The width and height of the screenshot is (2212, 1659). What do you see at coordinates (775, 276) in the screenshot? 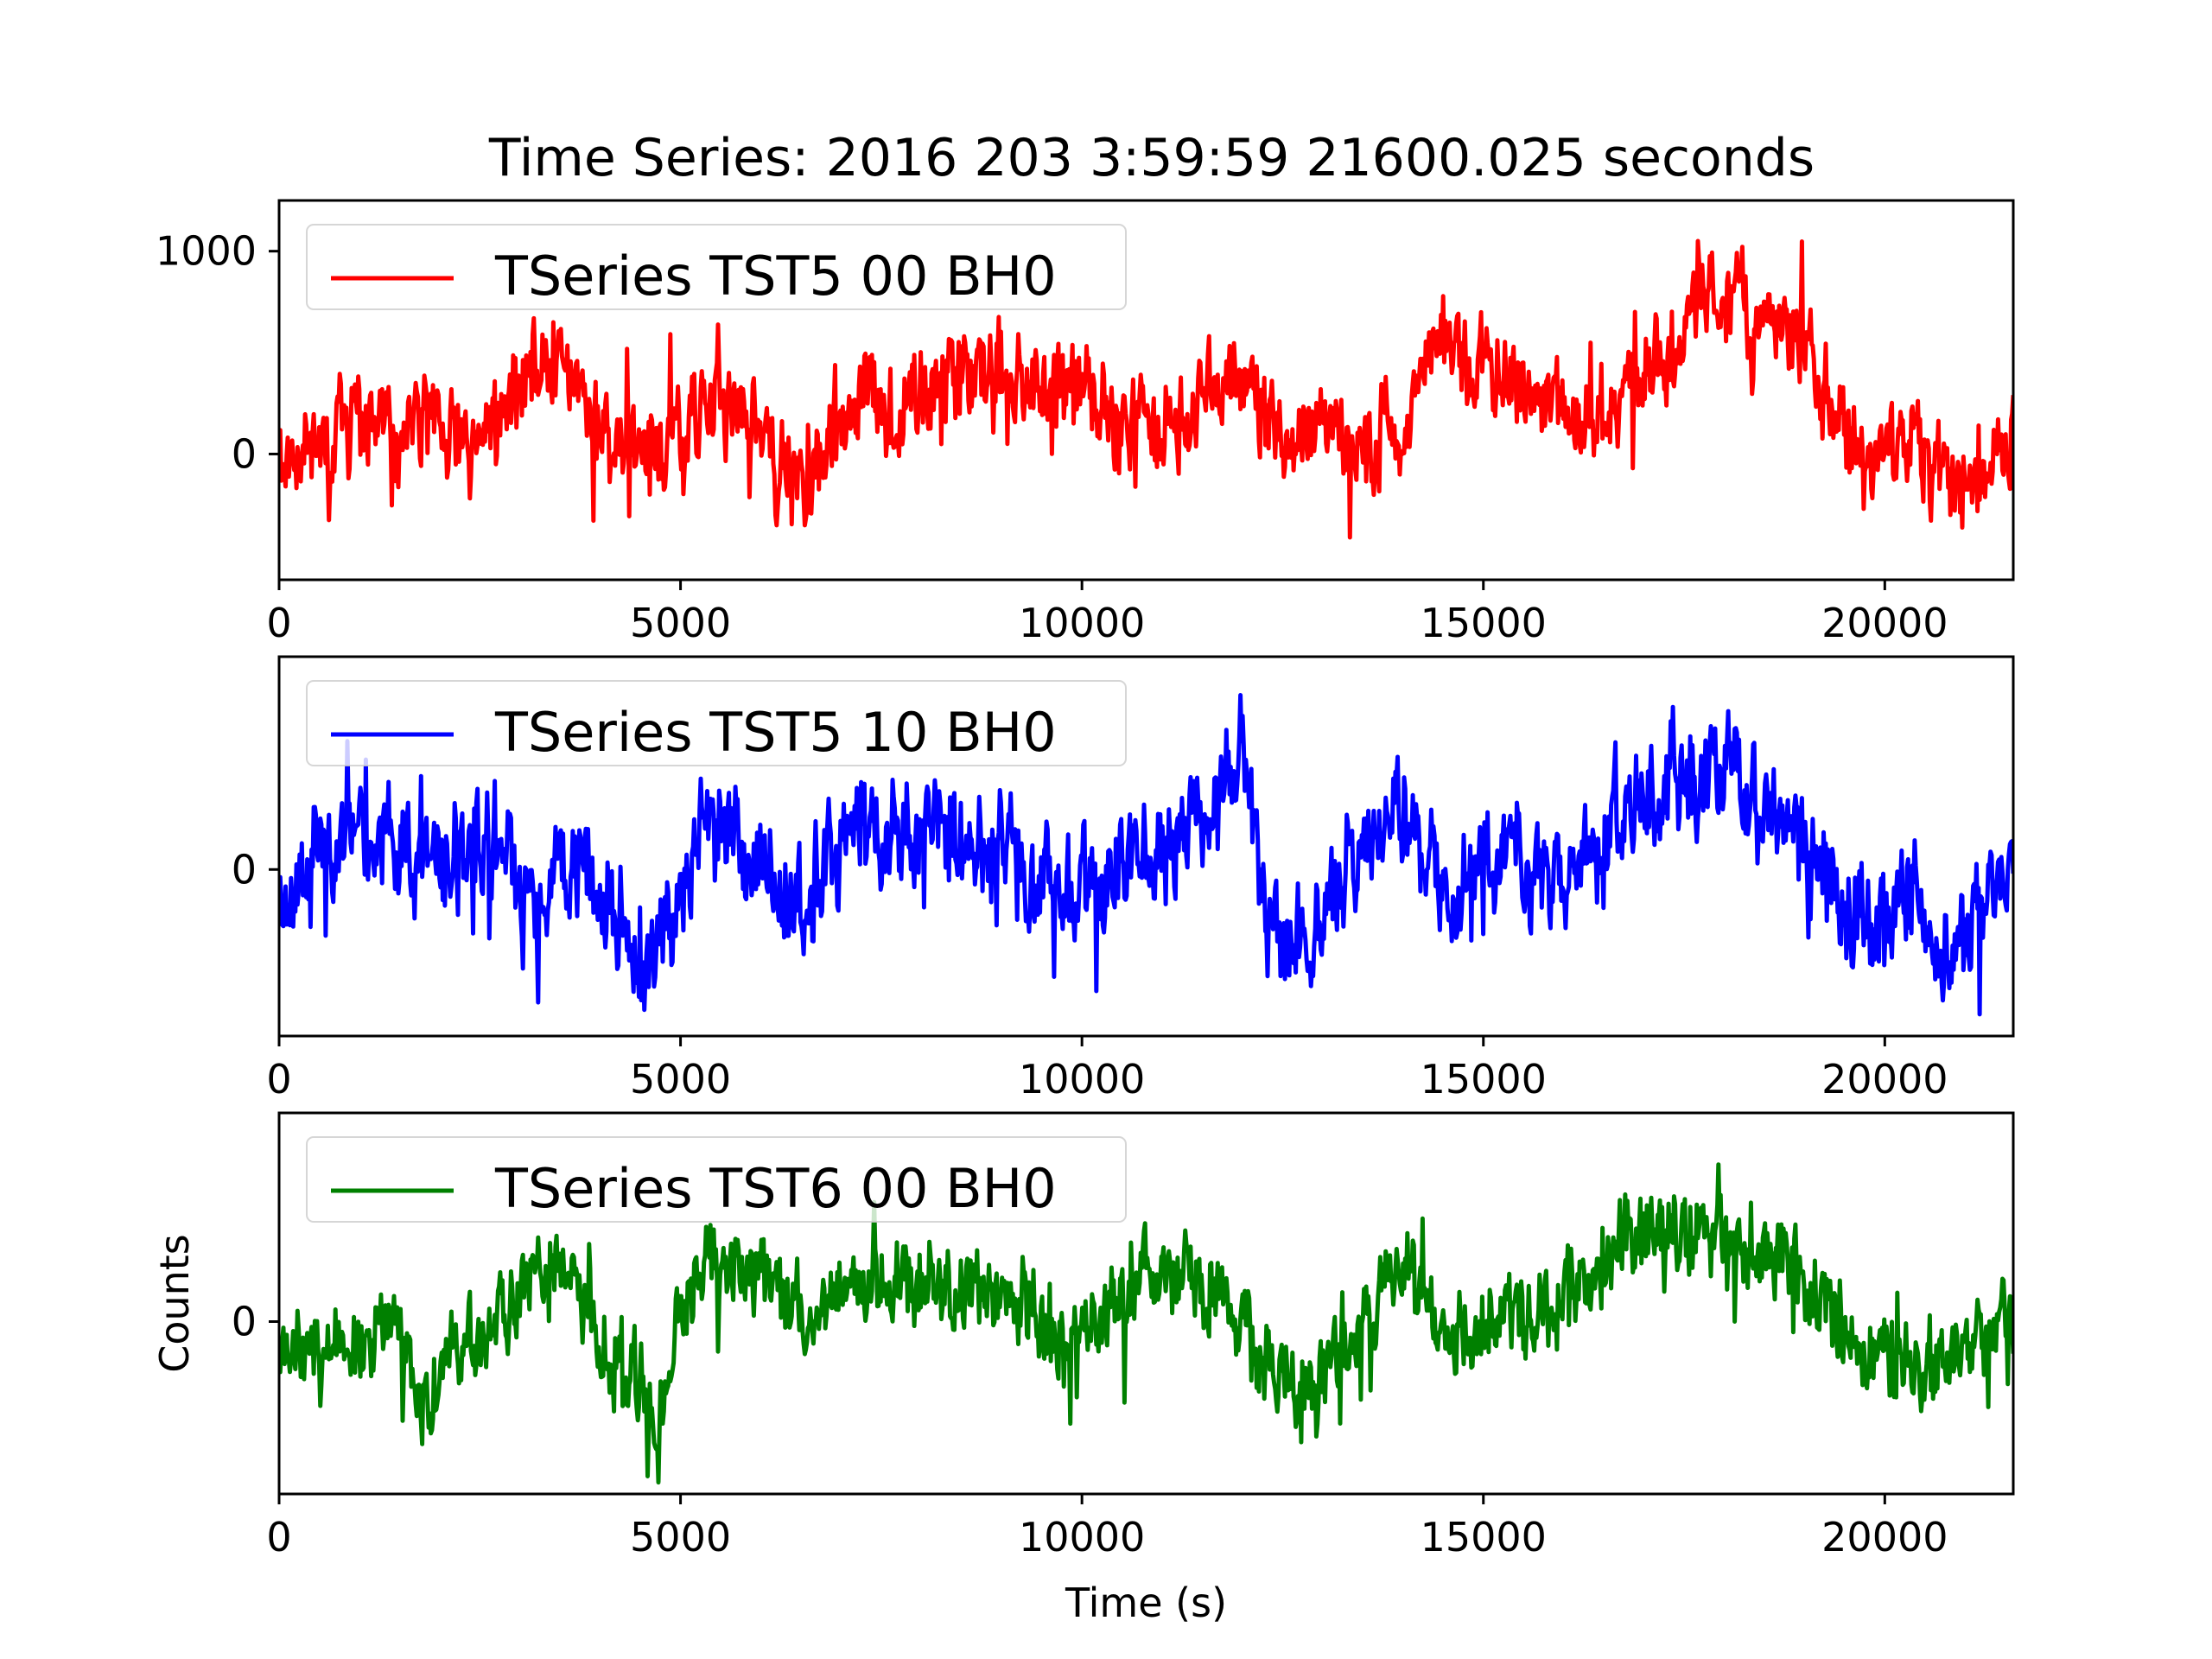
I see `legend-label: TSeries TST5 00 BH0` at bounding box center [775, 276].